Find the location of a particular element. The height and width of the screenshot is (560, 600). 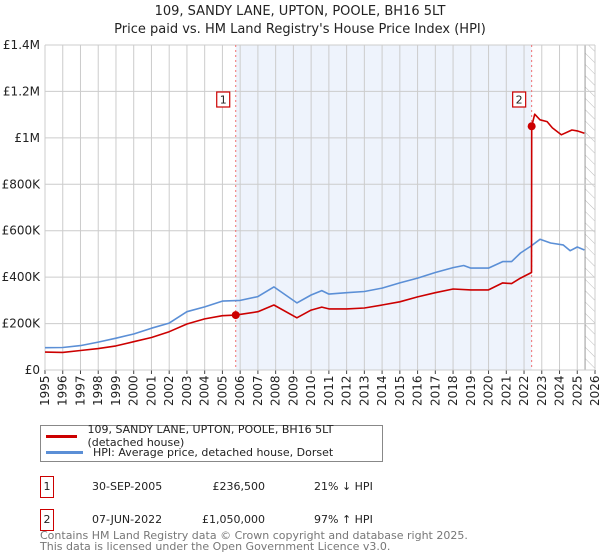

x-tick-label: 2019 is located at coordinates (471, 390).